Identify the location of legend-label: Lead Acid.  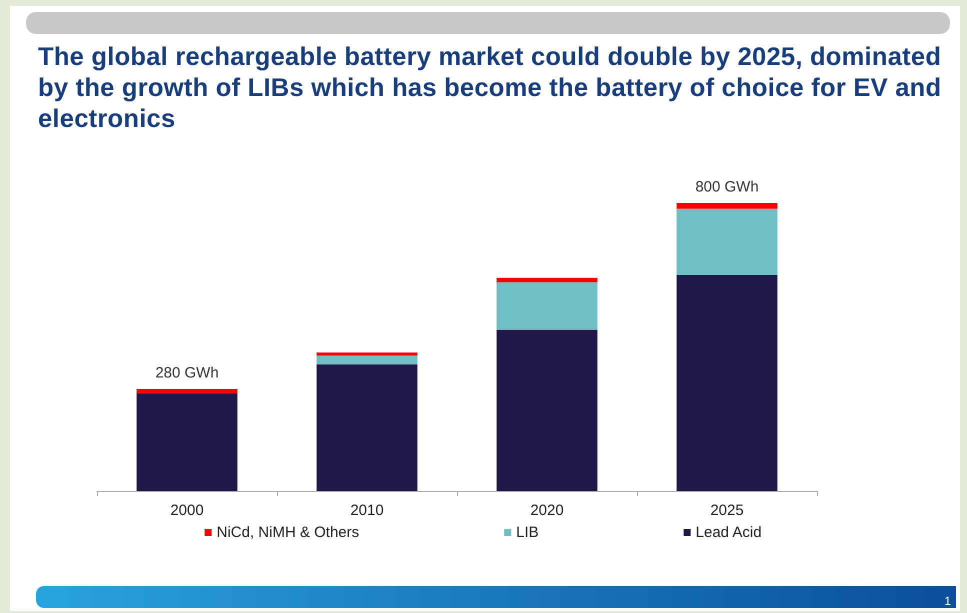
(729, 532).